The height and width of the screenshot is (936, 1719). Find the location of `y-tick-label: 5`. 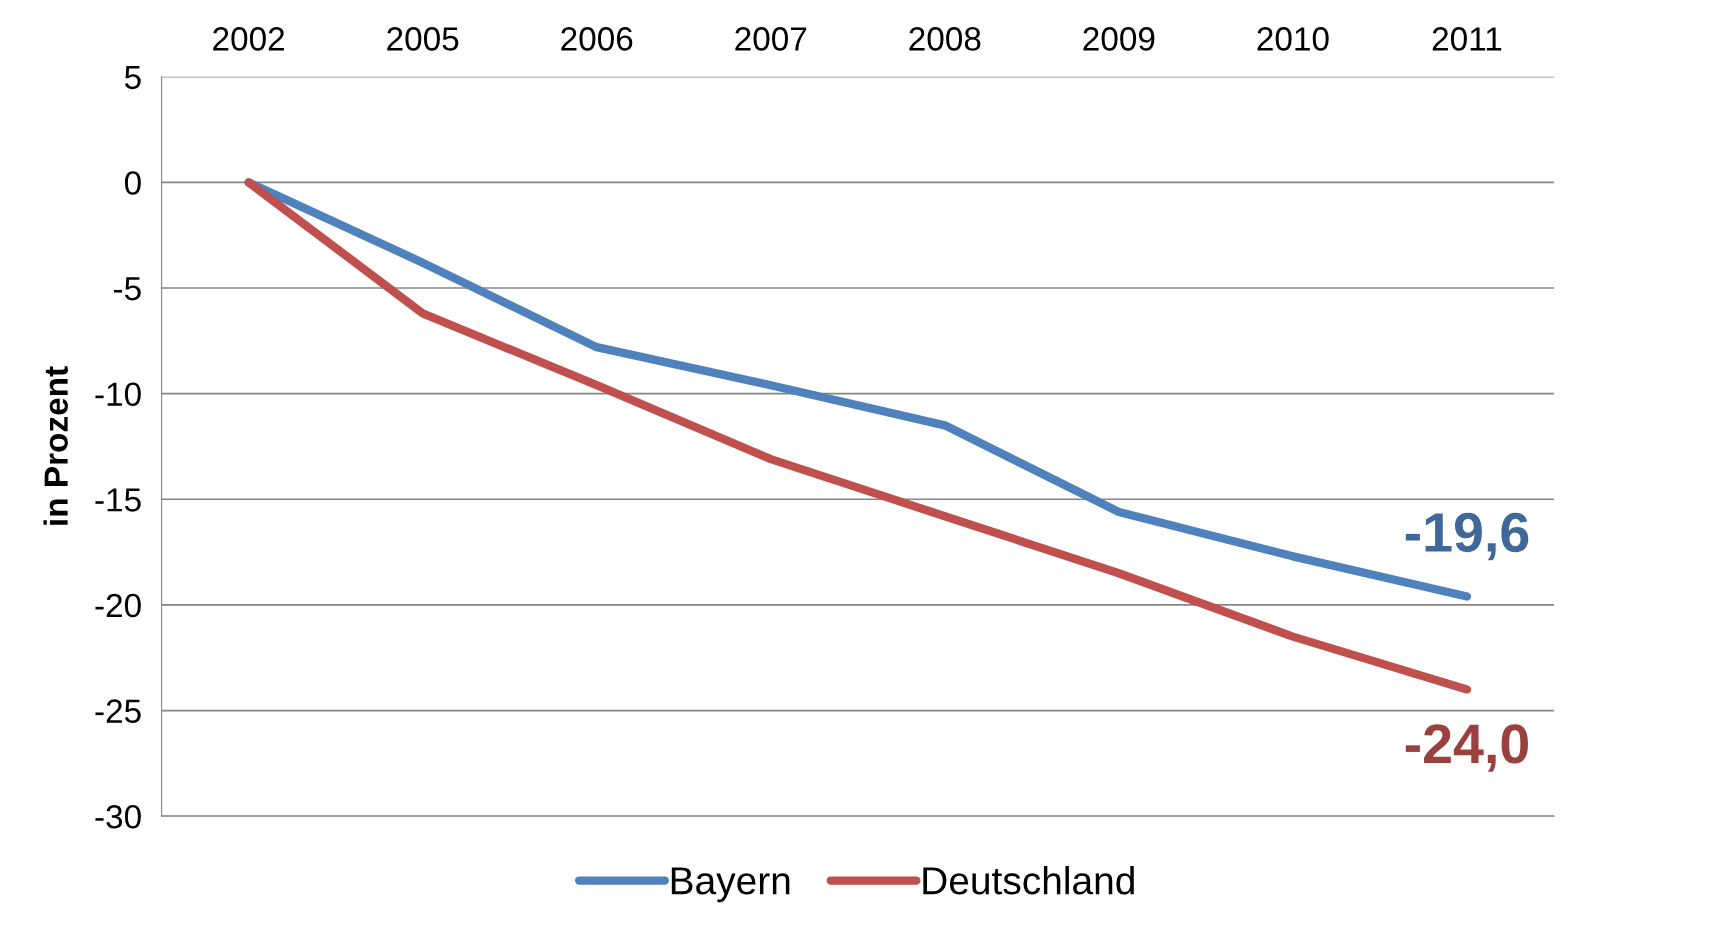

y-tick-label: 5 is located at coordinates (132, 77).